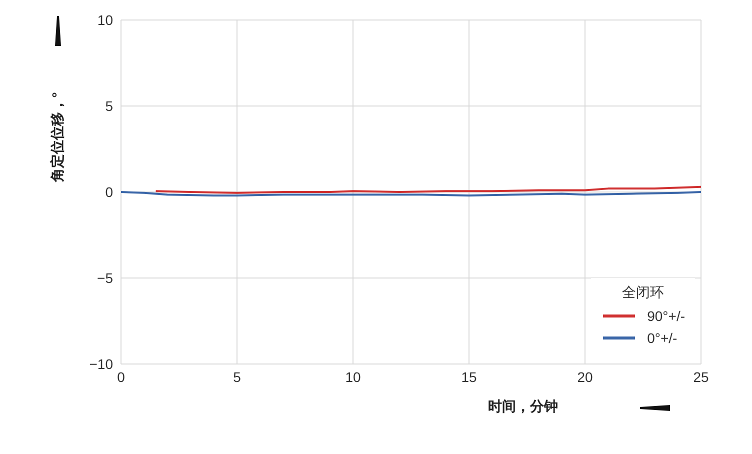 This screenshot has height=454, width=752. I want to click on y-tick-label: 5, so click(109, 106).